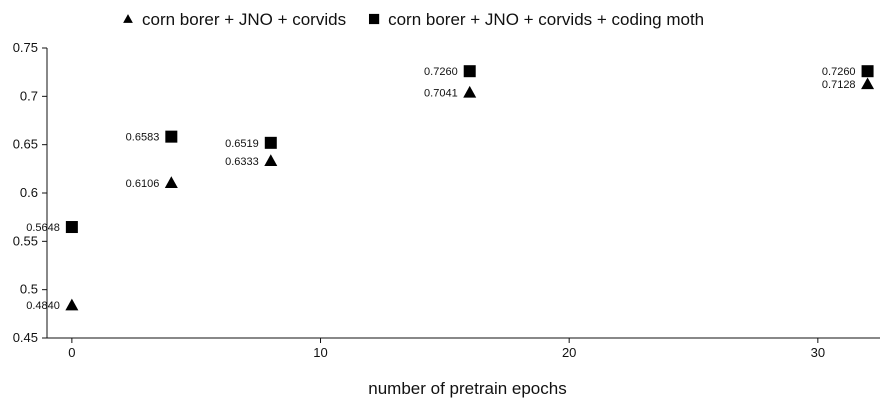  What do you see at coordinates (43, 306) in the screenshot?
I see `data-label: 0.4840` at bounding box center [43, 306].